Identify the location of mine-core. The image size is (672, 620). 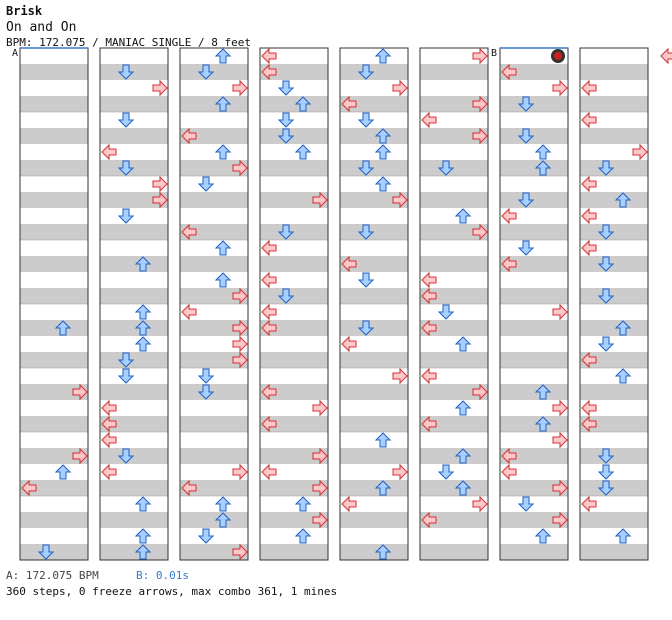
(558, 56).